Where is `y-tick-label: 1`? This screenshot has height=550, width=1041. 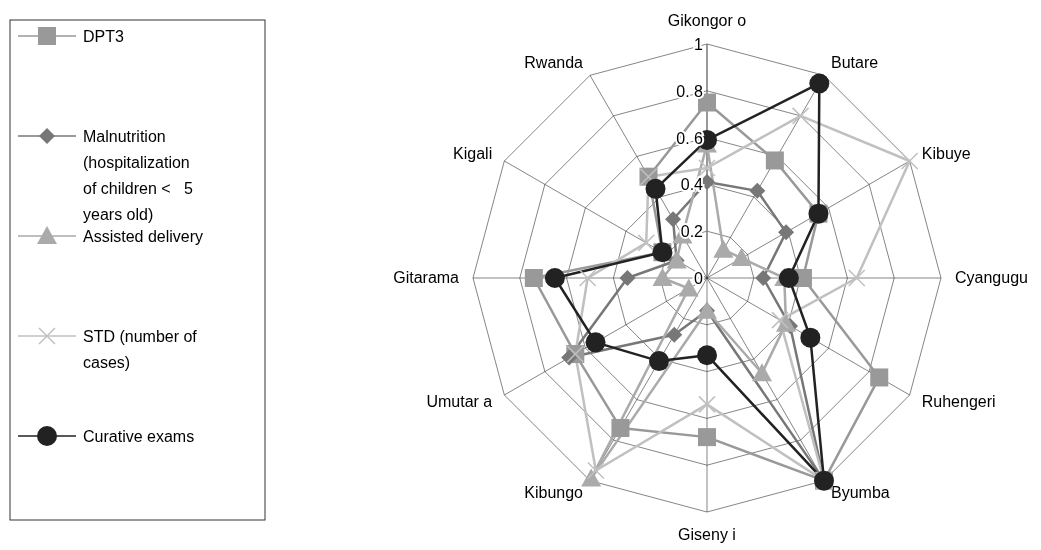
y-tick-label: 1 is located at coordinates (699, 44).